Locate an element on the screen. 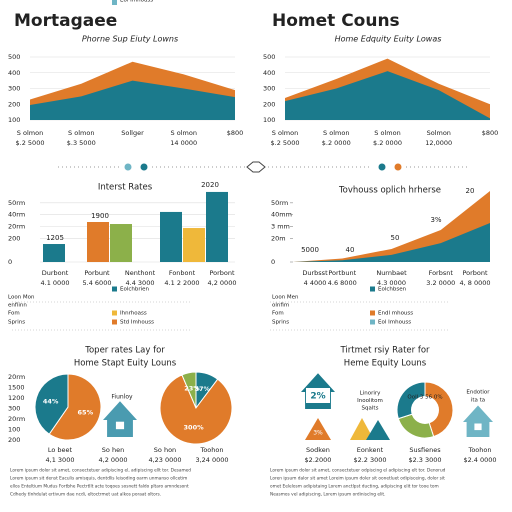 This screenshot has height=512, width=512. legend-label: Eol Imhouss is located at coordinates (136, 2).